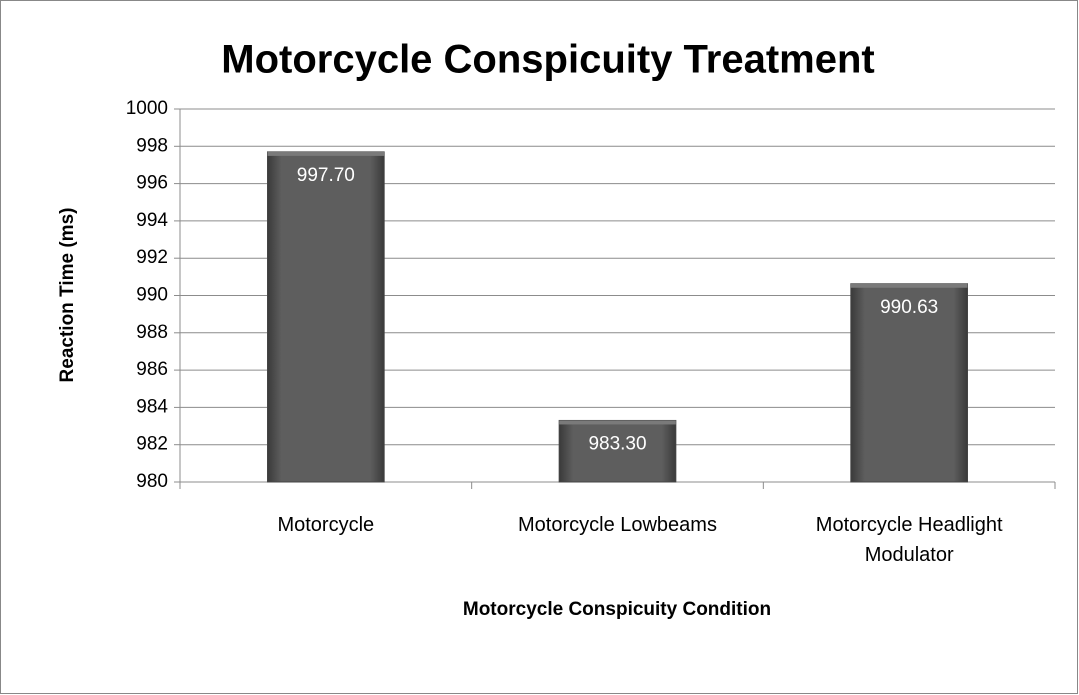 The height and width of the screenshot is (695, 1079). What do you see at coordinates (617, 443) in the screenshot?
I see `value-label: 983.30` at bounding box center [617, 443].